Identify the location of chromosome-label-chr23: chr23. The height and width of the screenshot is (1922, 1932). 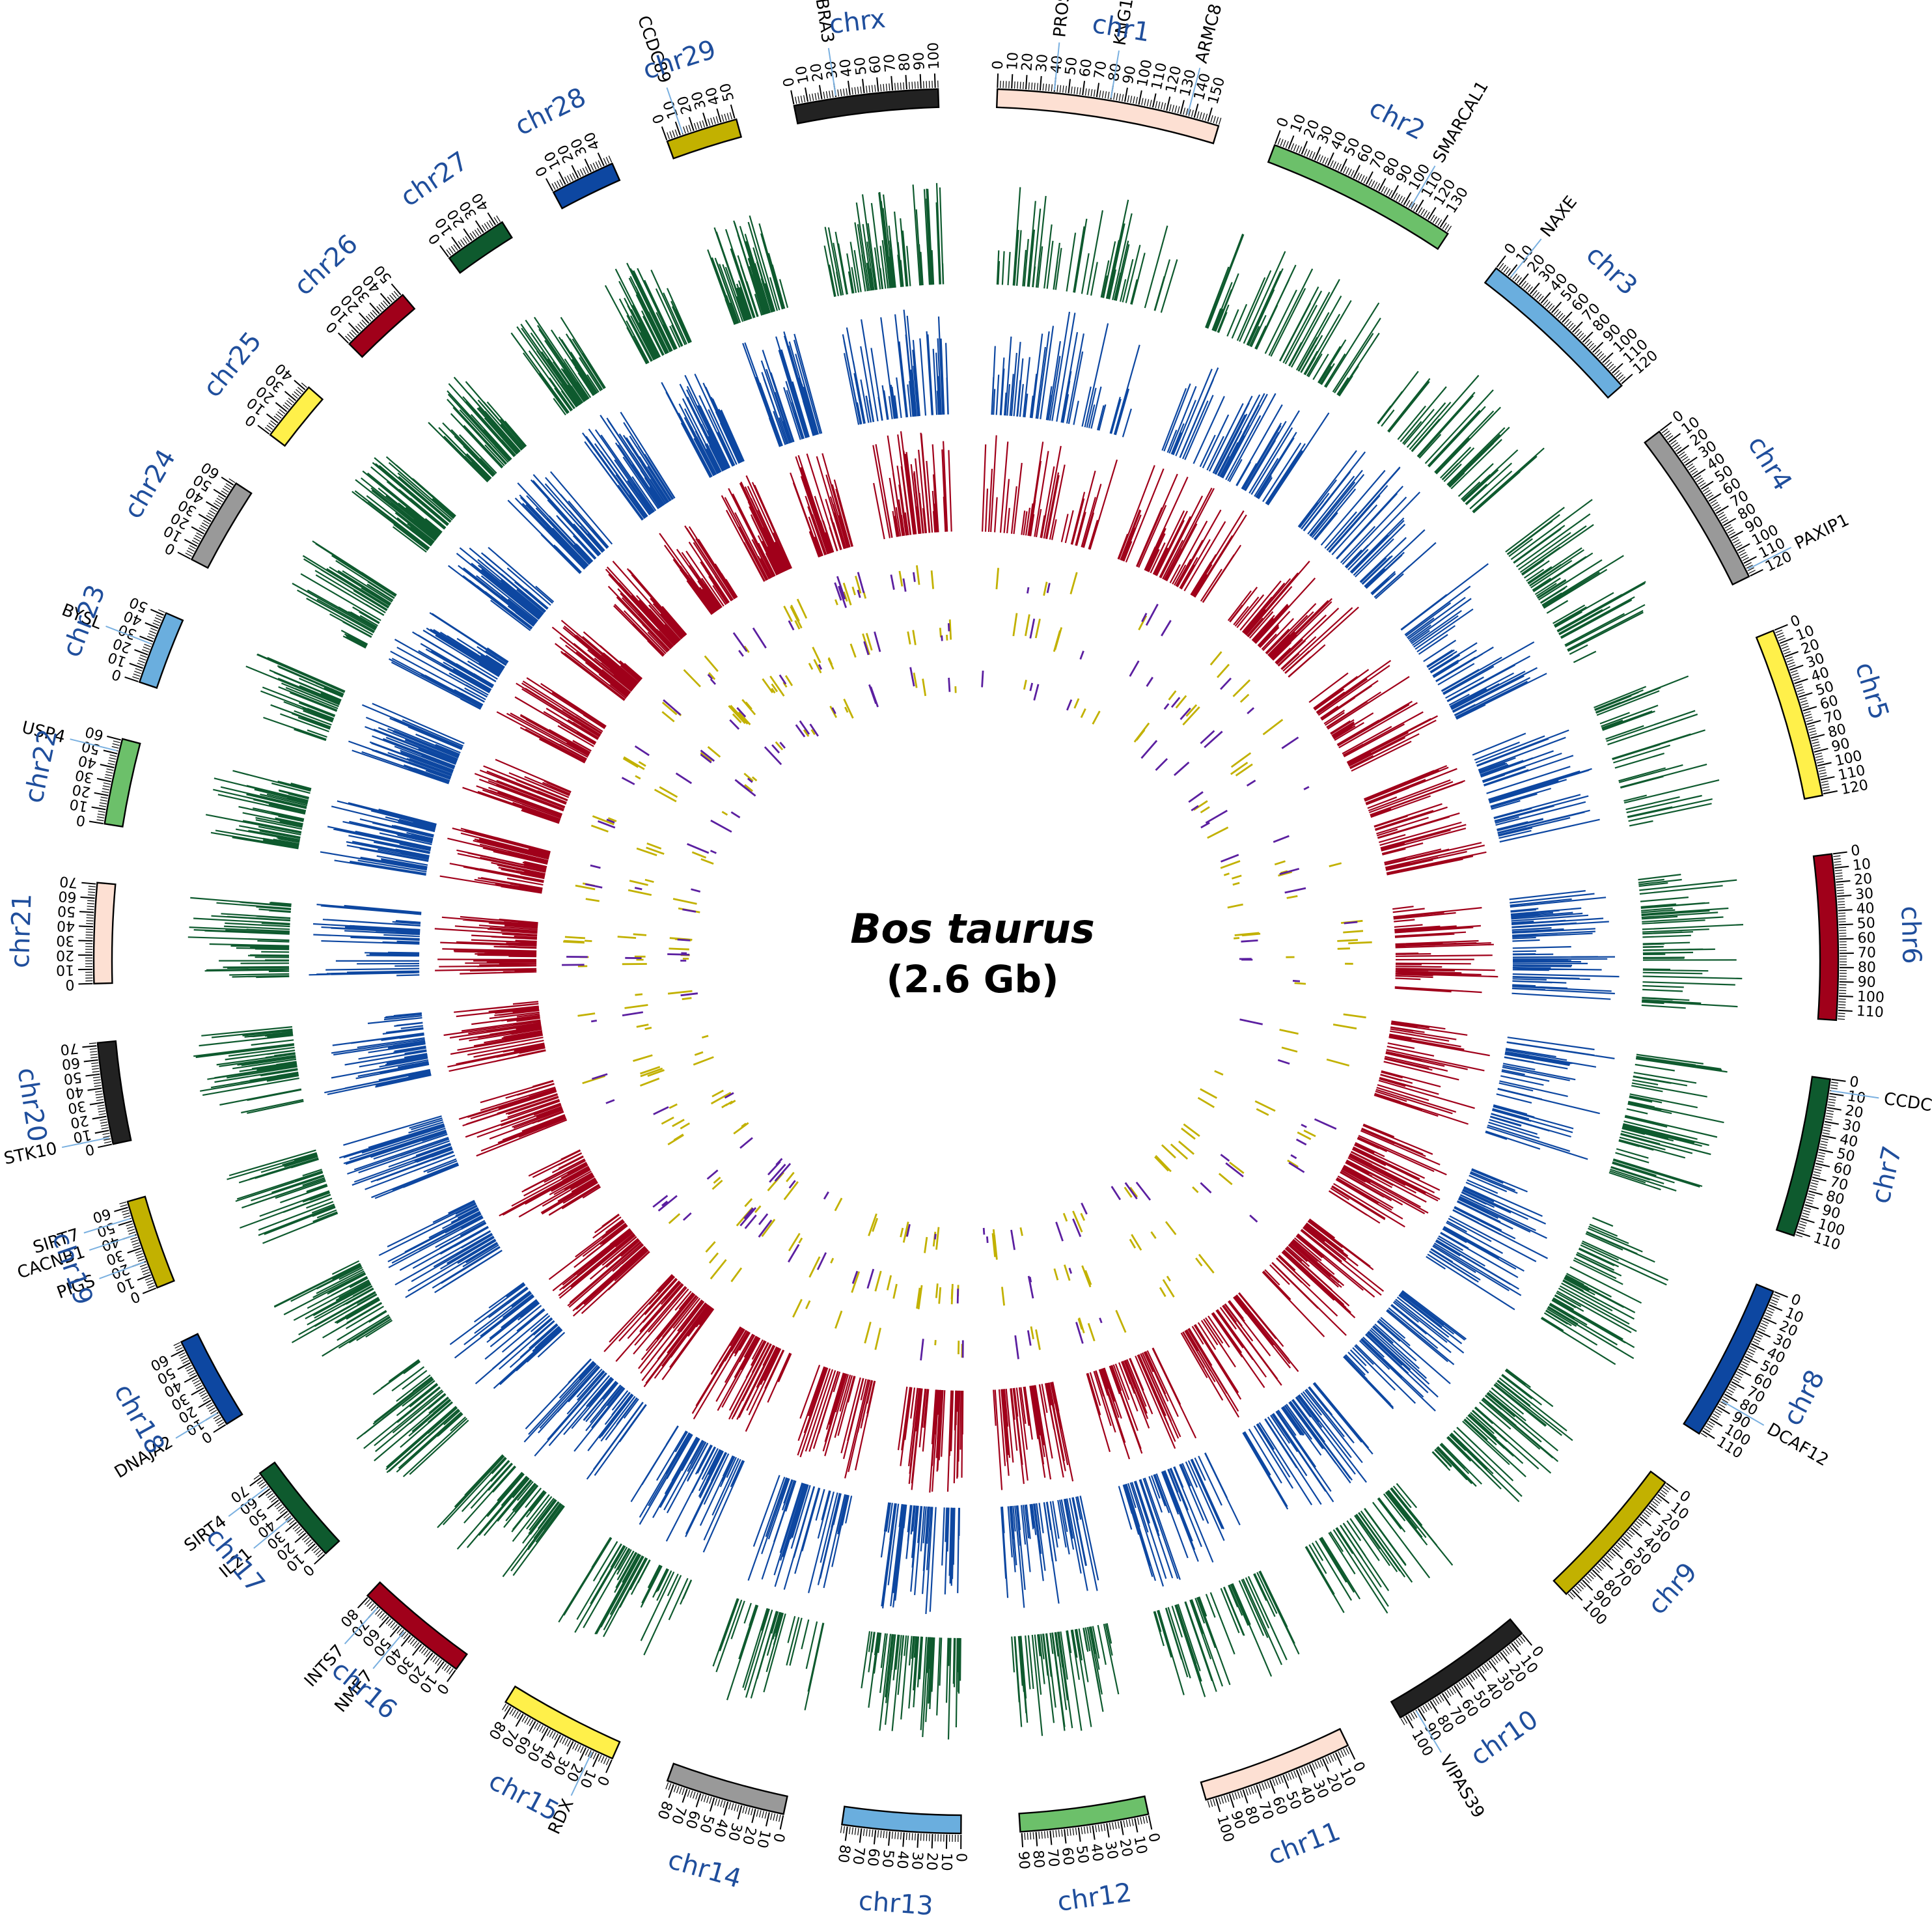
(84, 621).